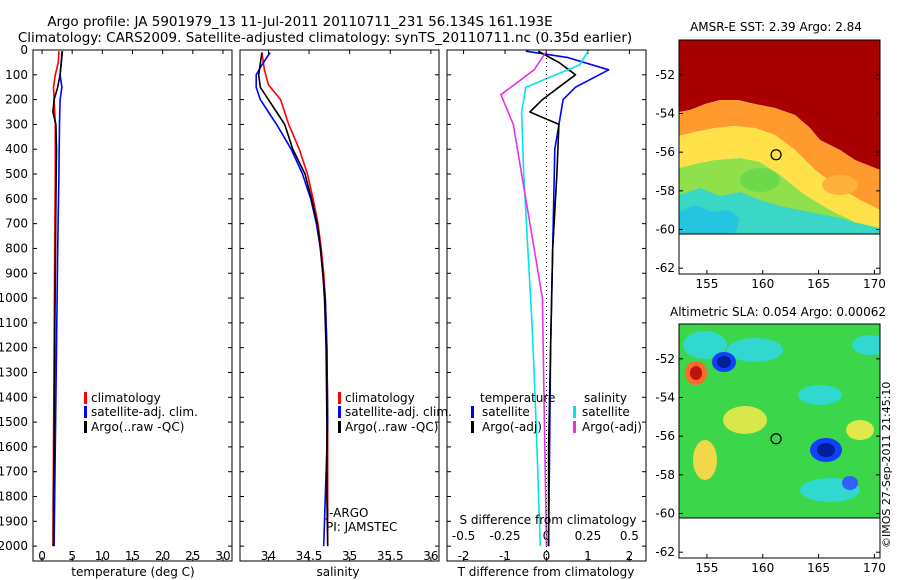 This screenshot has width=900, height=580. What do you see at coordinates (629, 536) in the screenshot?
I see `difference-xtick2-label: 0.5` at bounding box center [629, 536].